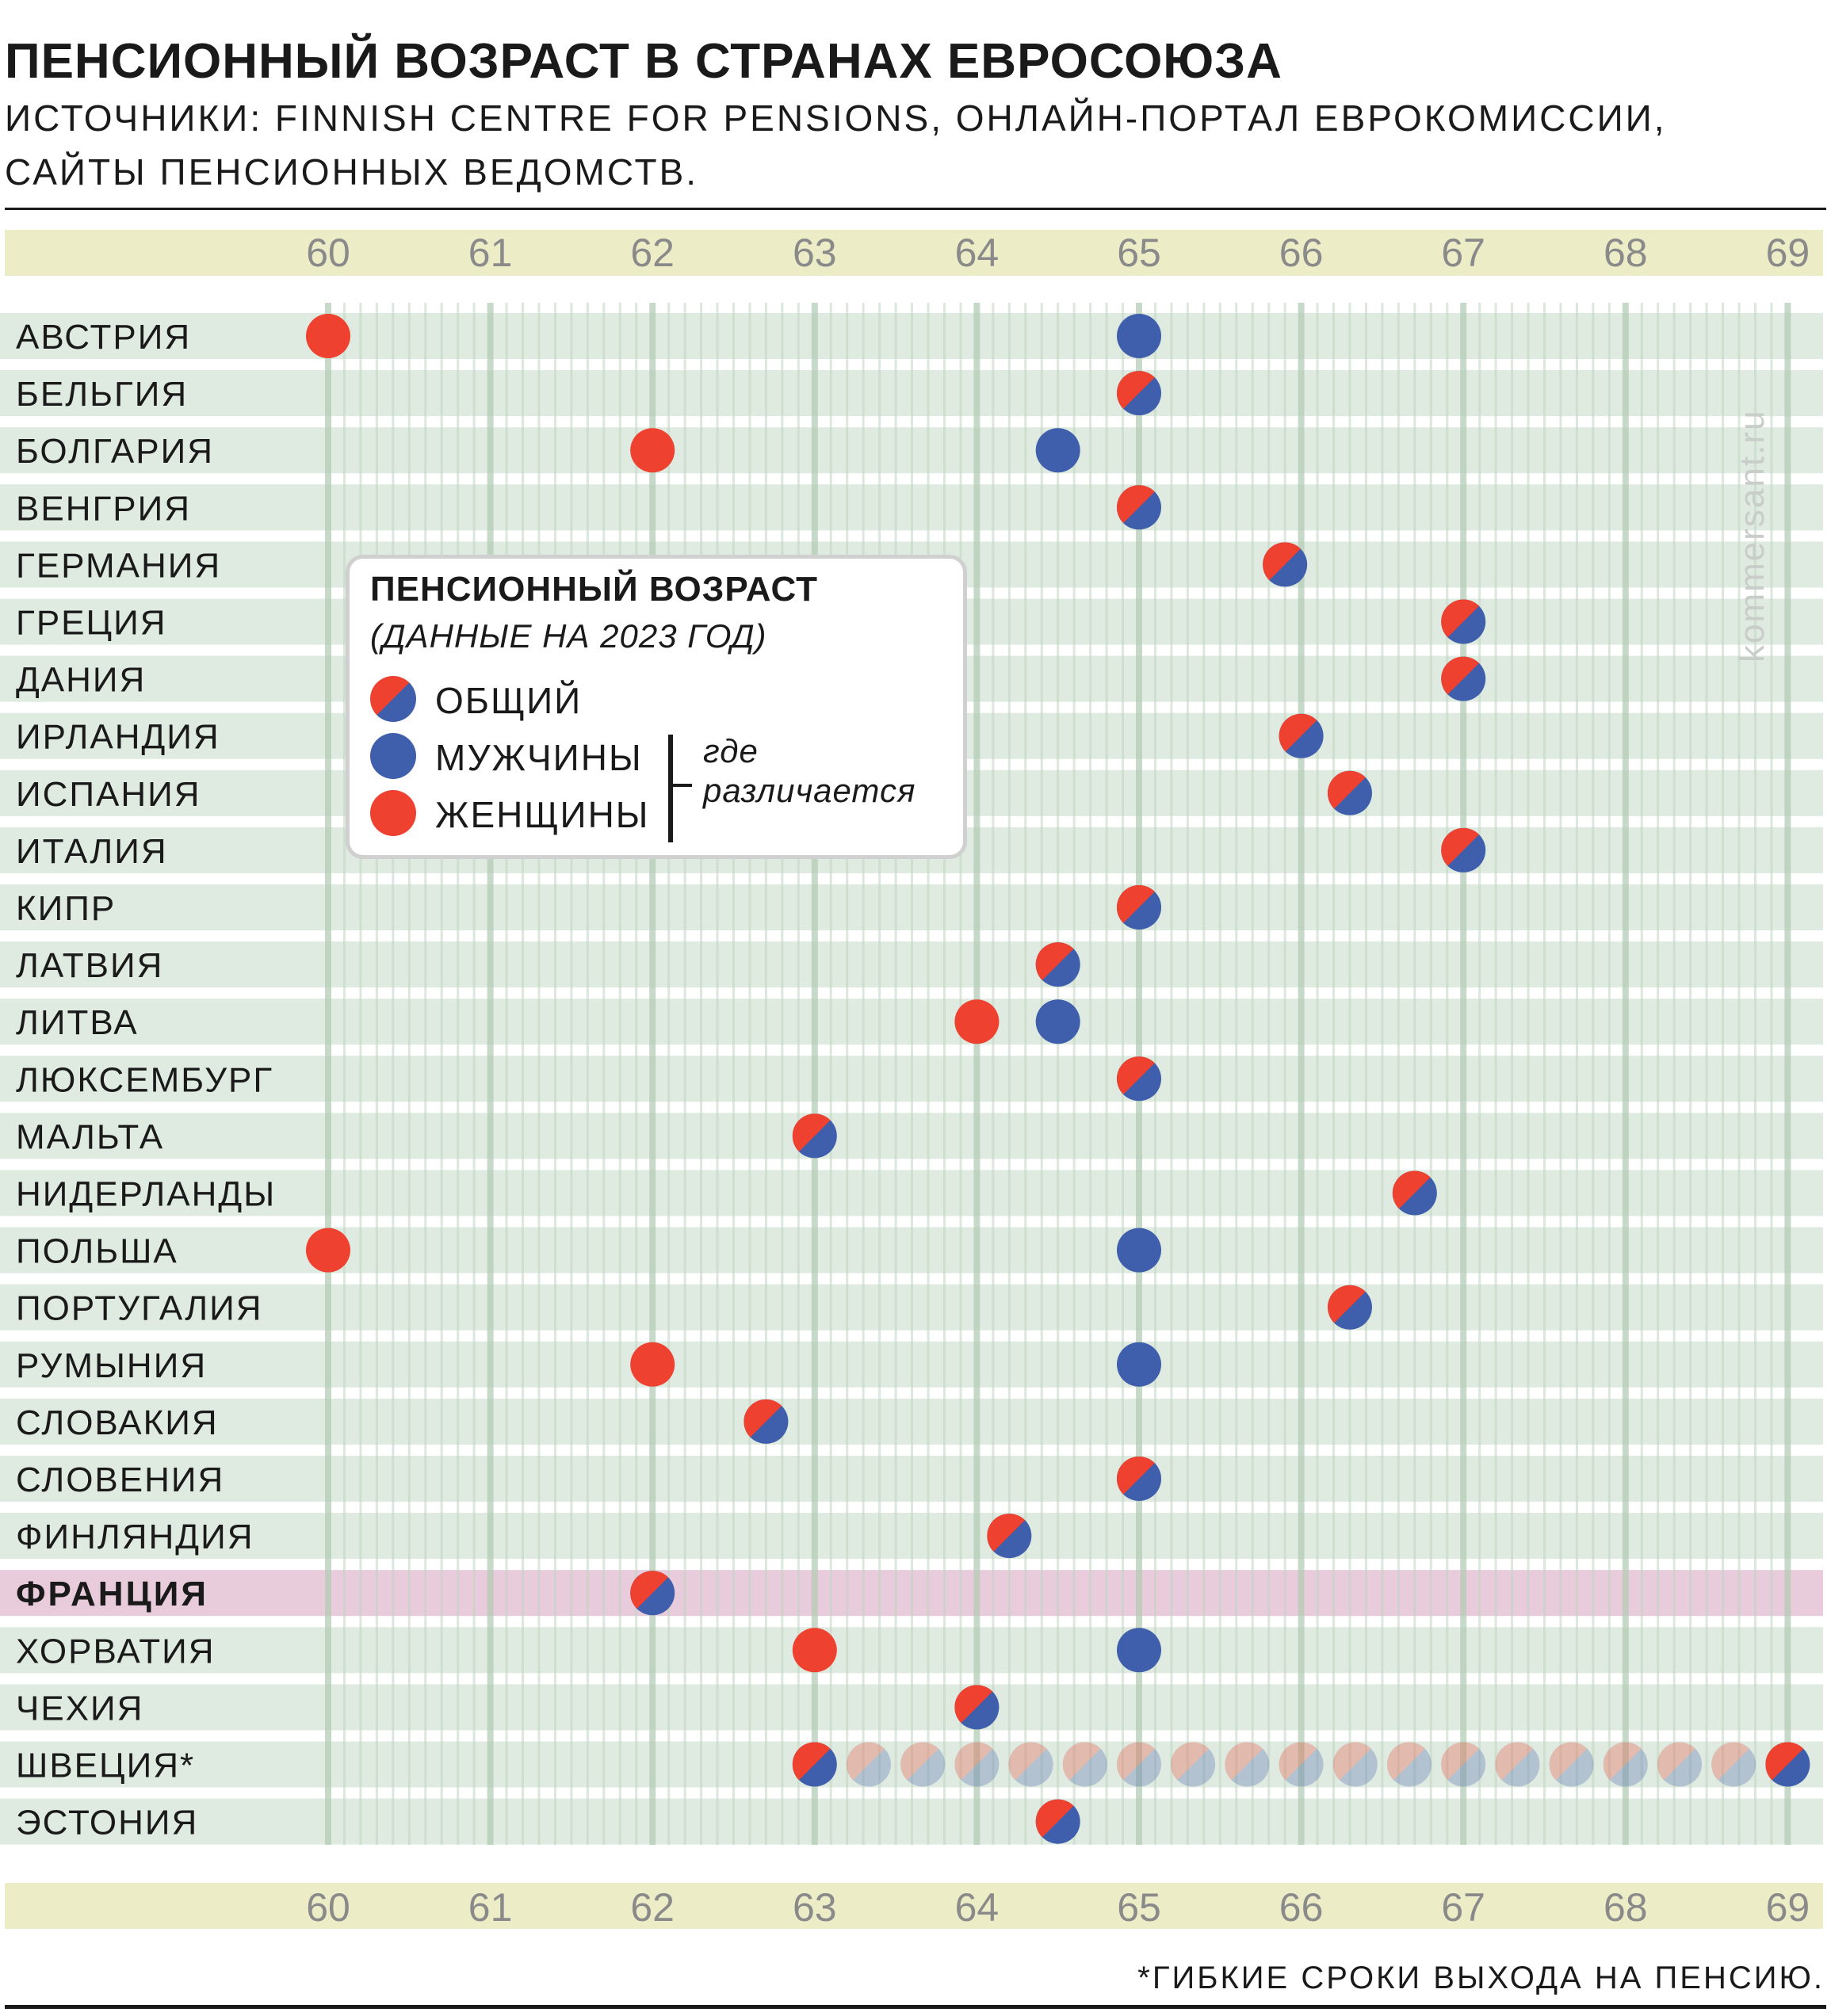 The height and width of the screenshot is (2016, 1831). I want to click on country-label-испания: ИСПАНИЯ, so click(108, 794).